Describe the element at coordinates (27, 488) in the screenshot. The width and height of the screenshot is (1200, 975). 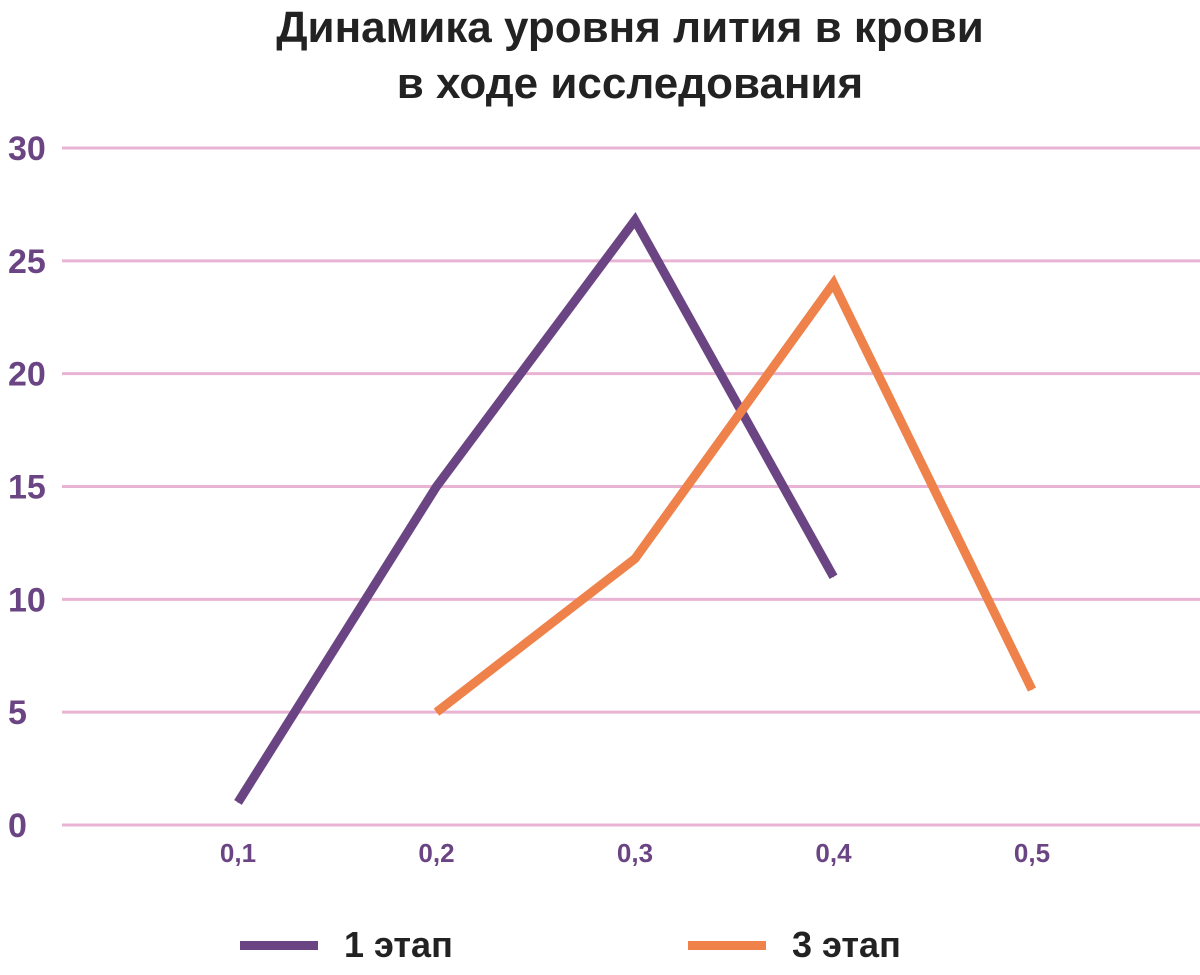
I see `y-tick-label-15: 15` at that location.